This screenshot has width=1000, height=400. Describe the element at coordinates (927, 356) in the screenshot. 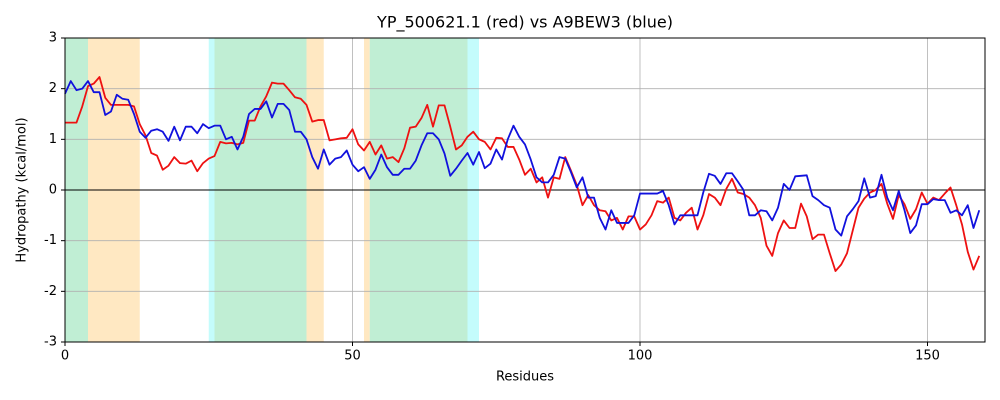

I see `x-tick-label: 150` at that location.